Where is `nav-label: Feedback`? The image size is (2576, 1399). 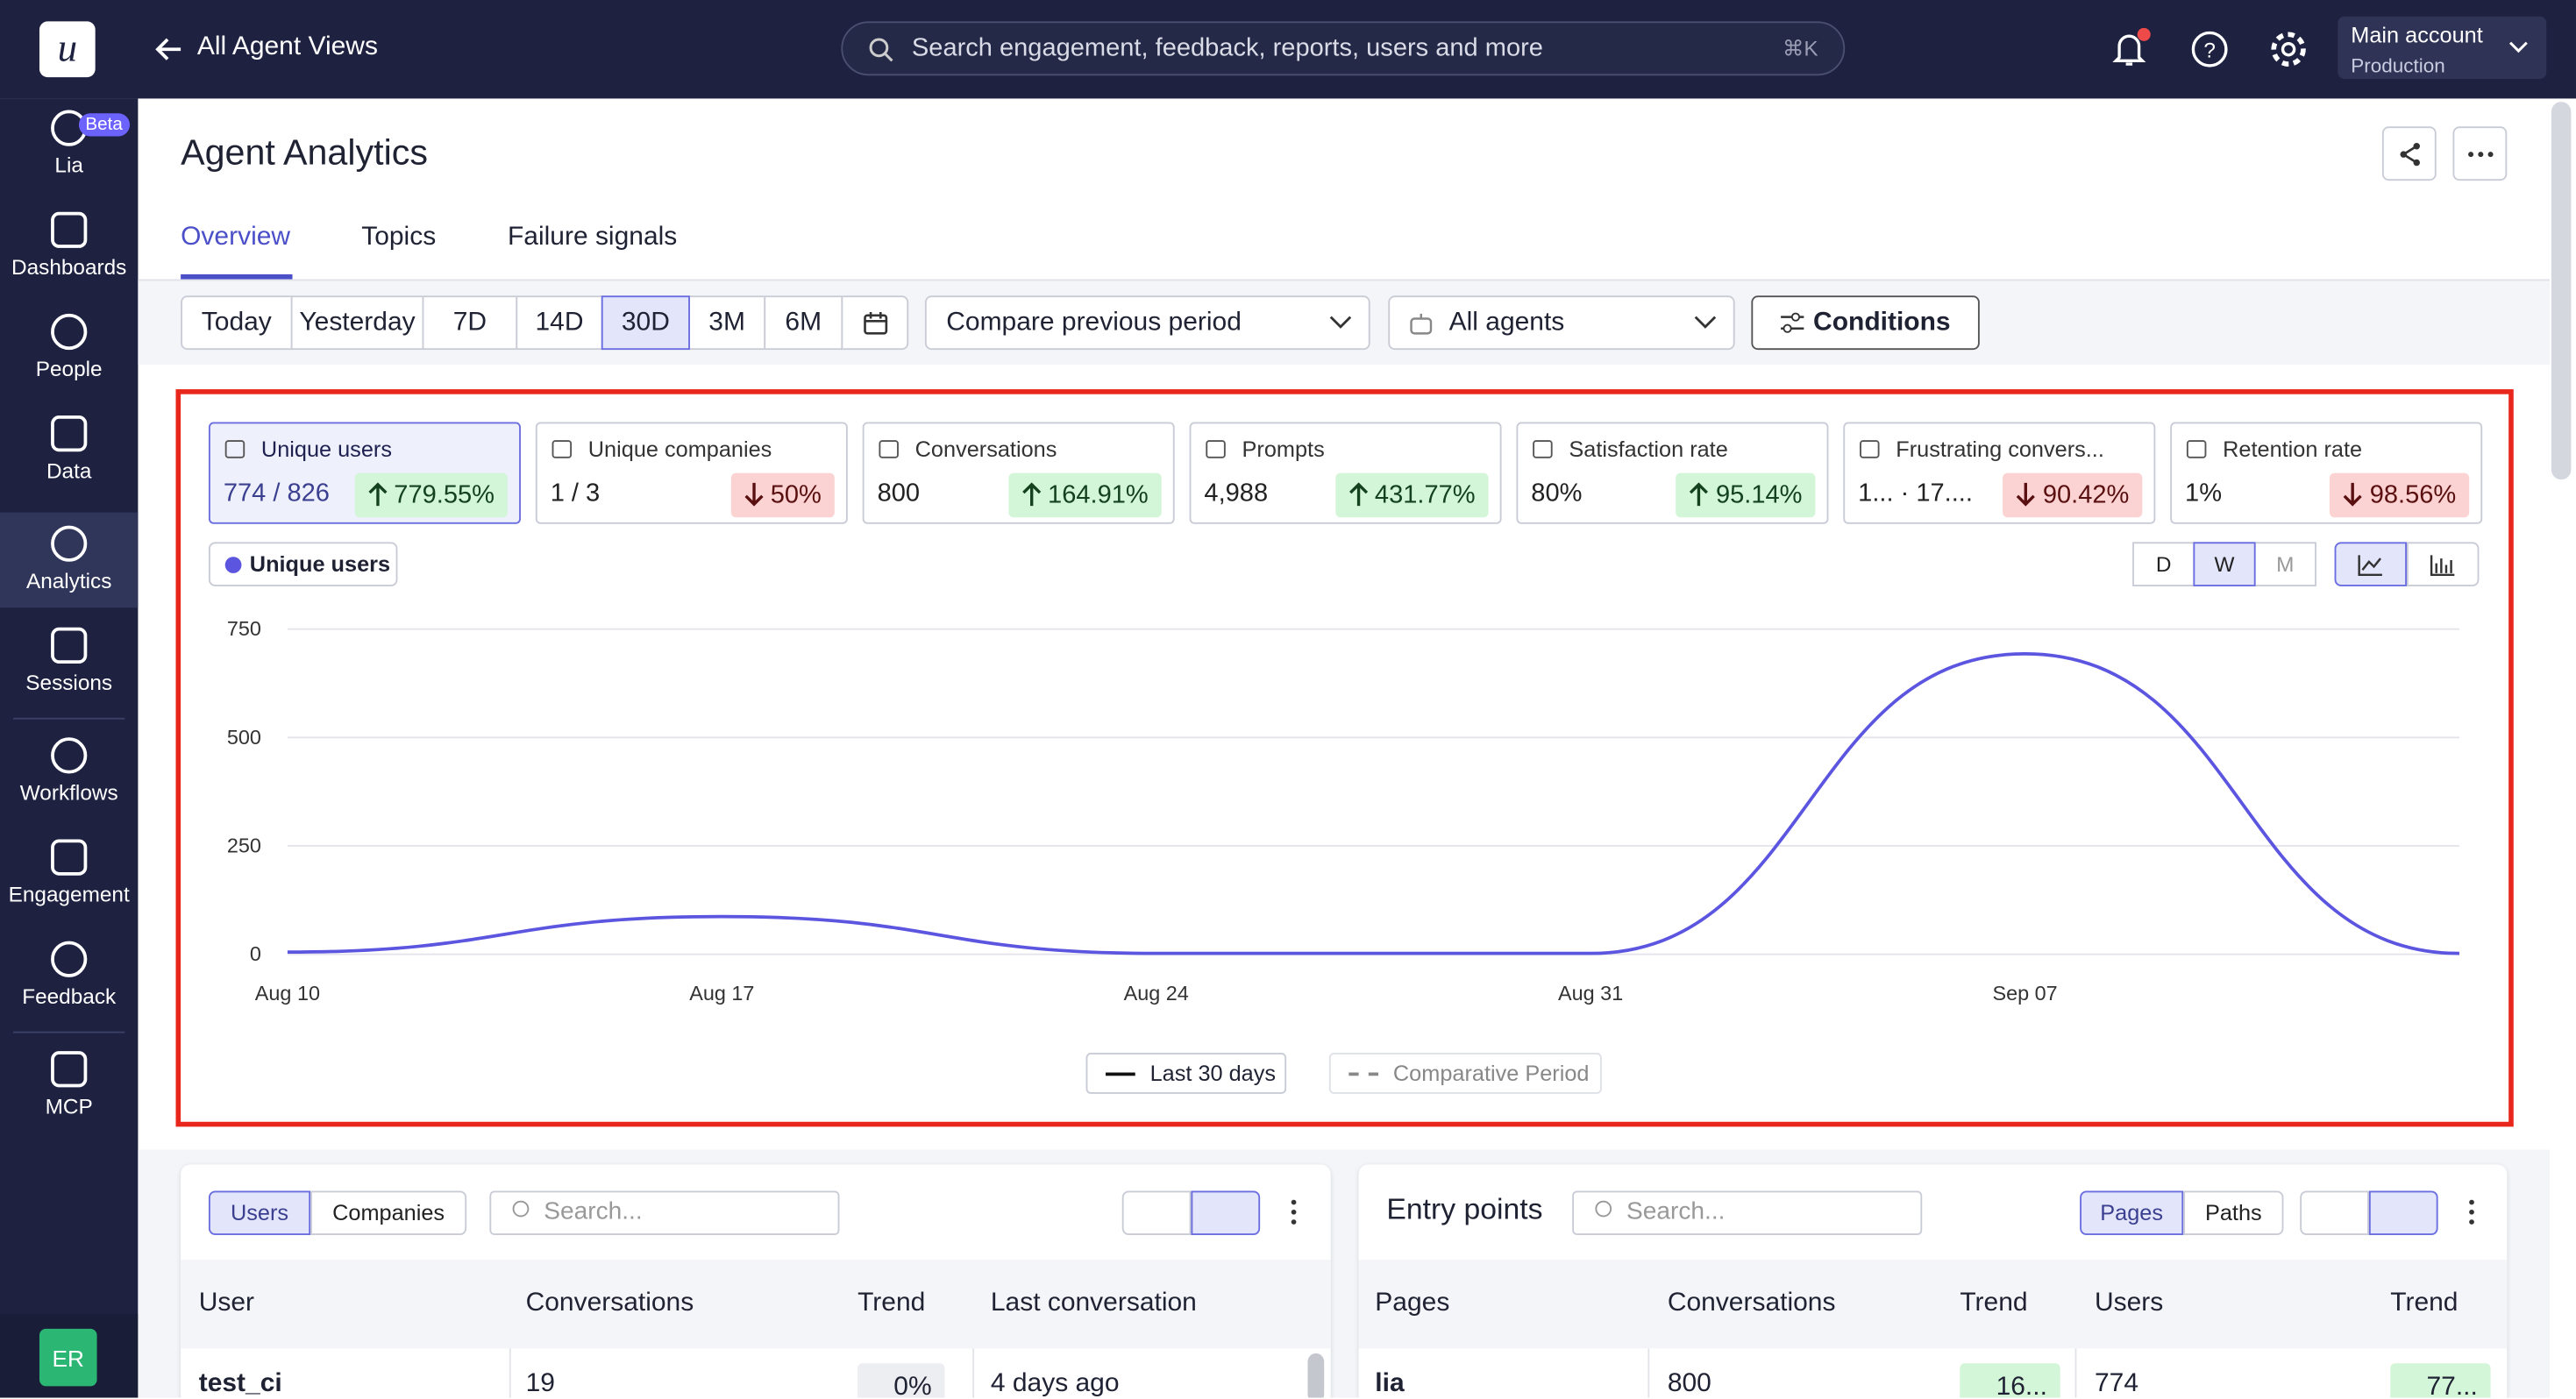 nav-label: Feedback is located at coordinates (69, 996).